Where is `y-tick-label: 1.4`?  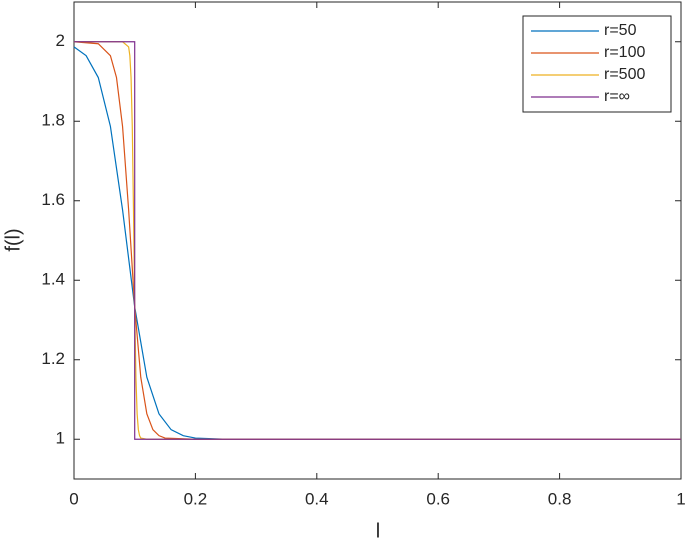
y-tick-label: 1.4 is located at coordinates (53, 279).